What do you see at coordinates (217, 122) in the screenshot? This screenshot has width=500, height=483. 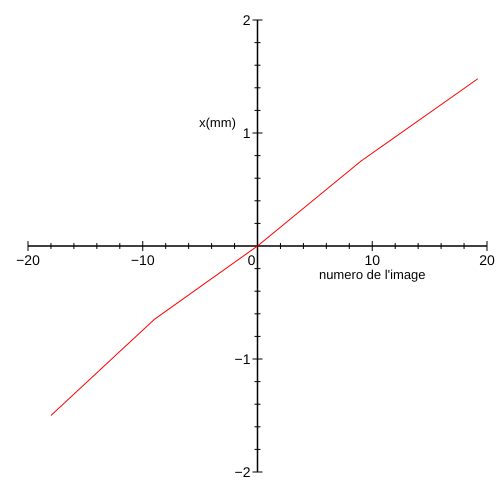 I see `y-axis-title: x(mm)` at bounding box center [217, 122].